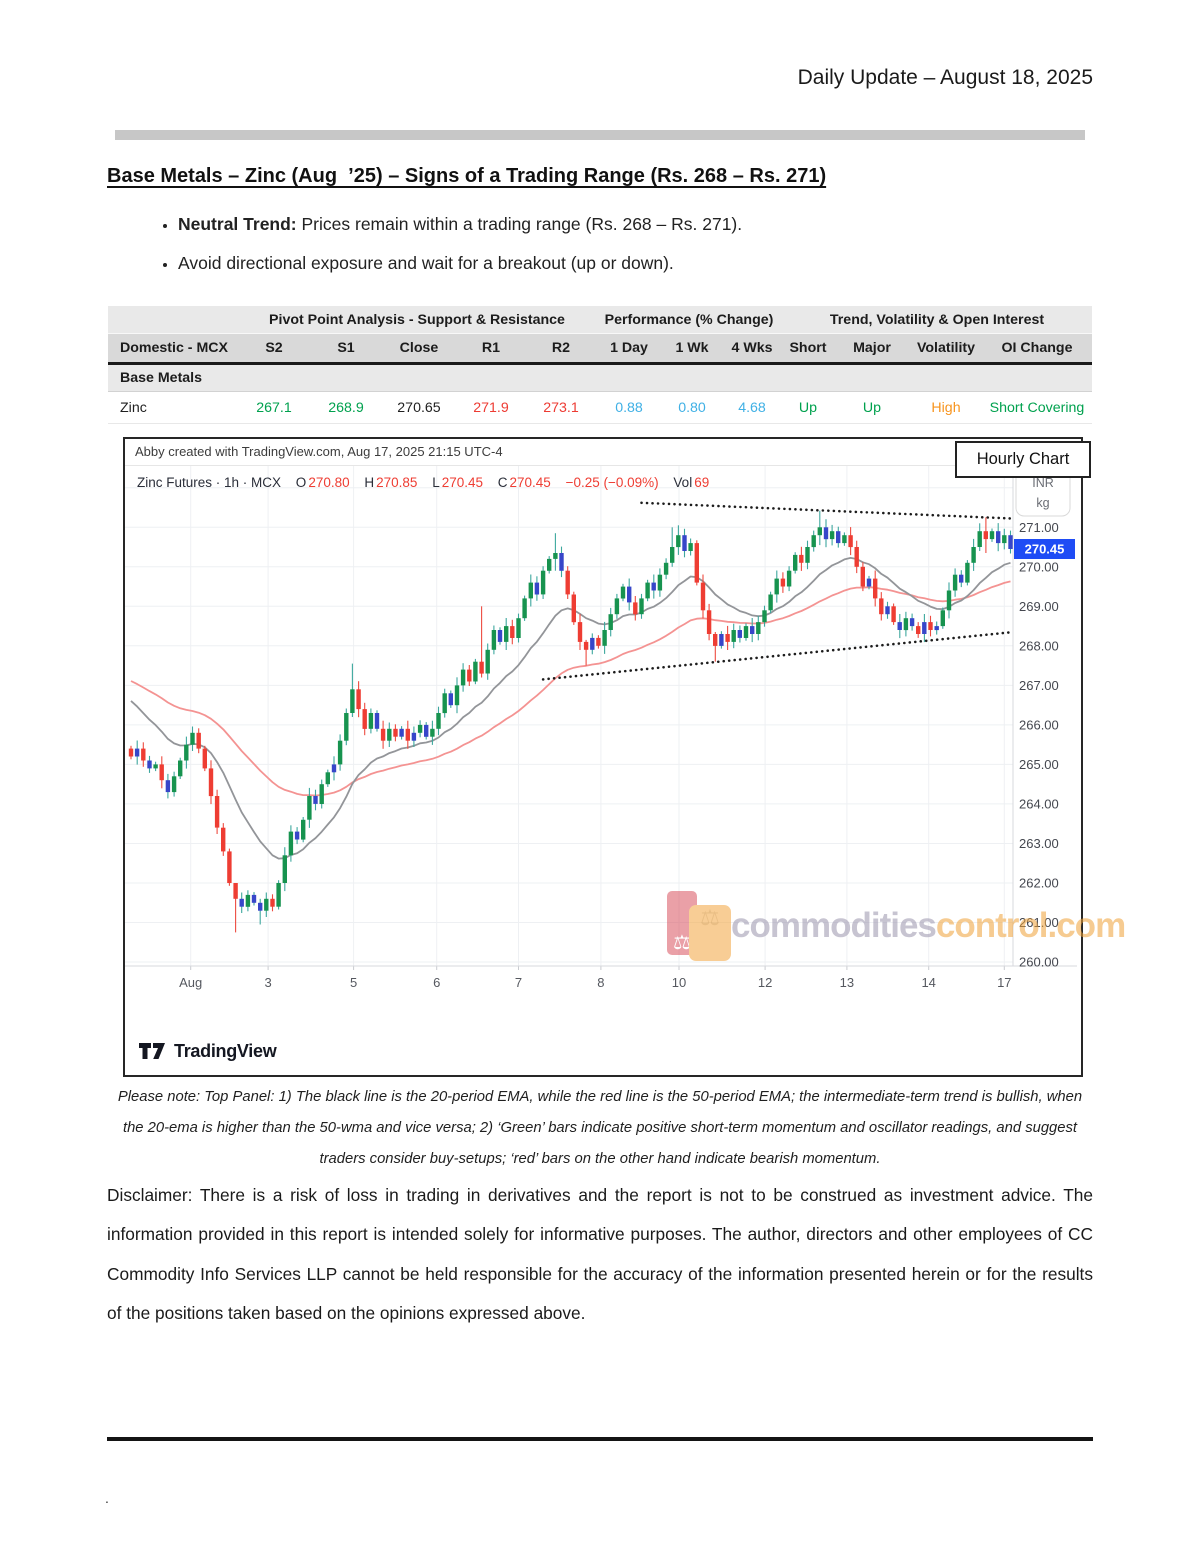 Image resolution: width=1200 pixels, height=1553 pixels. What do you see at coordinates (752, 348) in the screenshot?
I see `column-header-4wks: 4 Wks` at bounding box center [752, 348].